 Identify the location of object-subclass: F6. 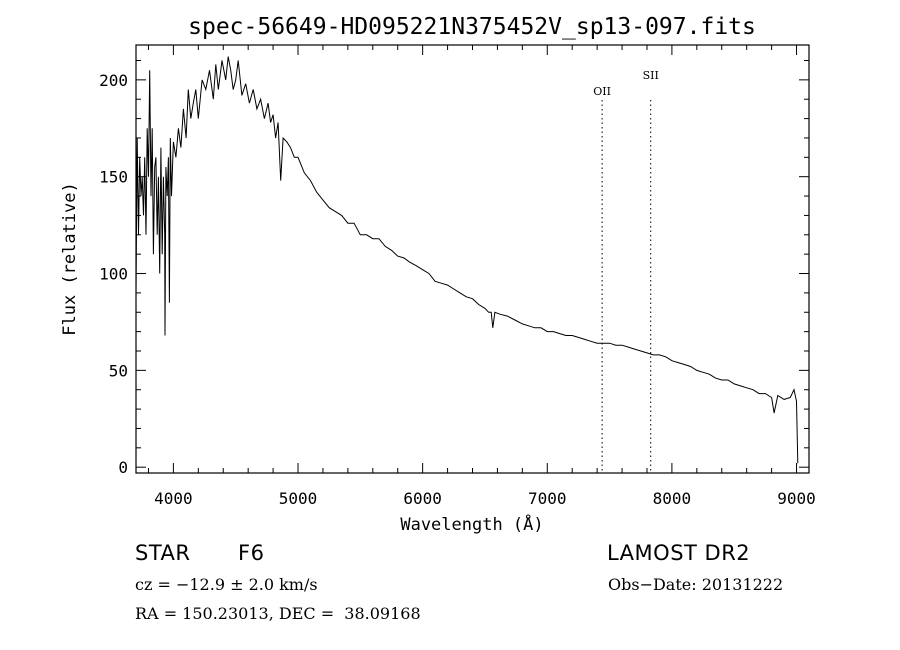
(251, 553).